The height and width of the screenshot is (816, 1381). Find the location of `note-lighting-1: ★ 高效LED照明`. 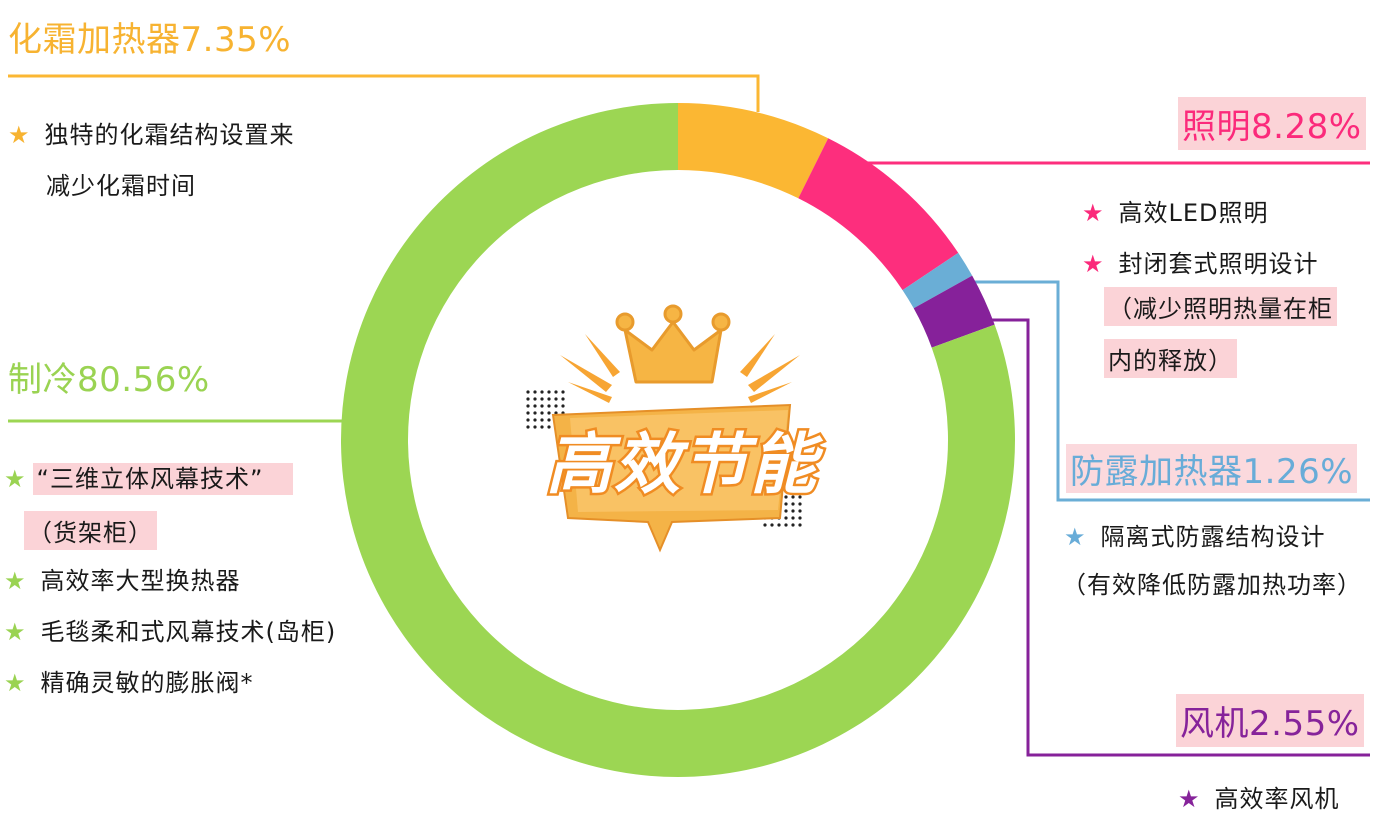

note-lighting-1: ★ 高效LED照明 is located at coordinates (1175, 213).